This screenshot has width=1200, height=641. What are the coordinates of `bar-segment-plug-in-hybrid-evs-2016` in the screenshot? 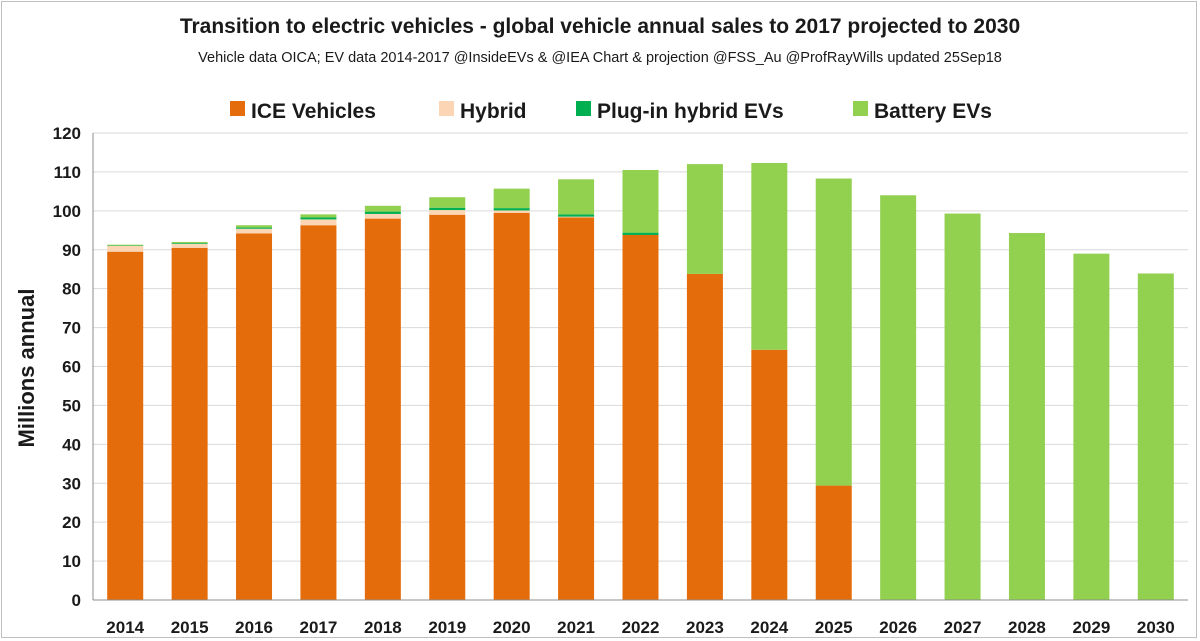 It's located at (254, 228).